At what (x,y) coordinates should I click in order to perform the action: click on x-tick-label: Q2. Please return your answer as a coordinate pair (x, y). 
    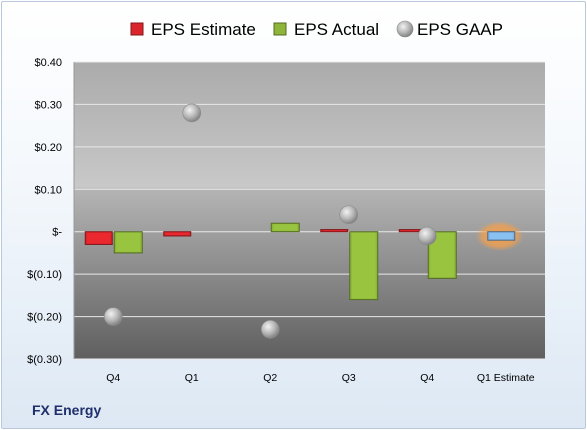
    Looking at the image, I should click on (270, 378).